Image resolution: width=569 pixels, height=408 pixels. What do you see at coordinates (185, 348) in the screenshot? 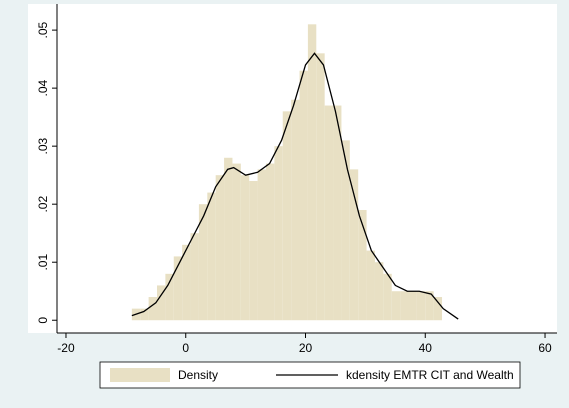
I see `x-tick-label: 0` at bounding box center [185, 348].